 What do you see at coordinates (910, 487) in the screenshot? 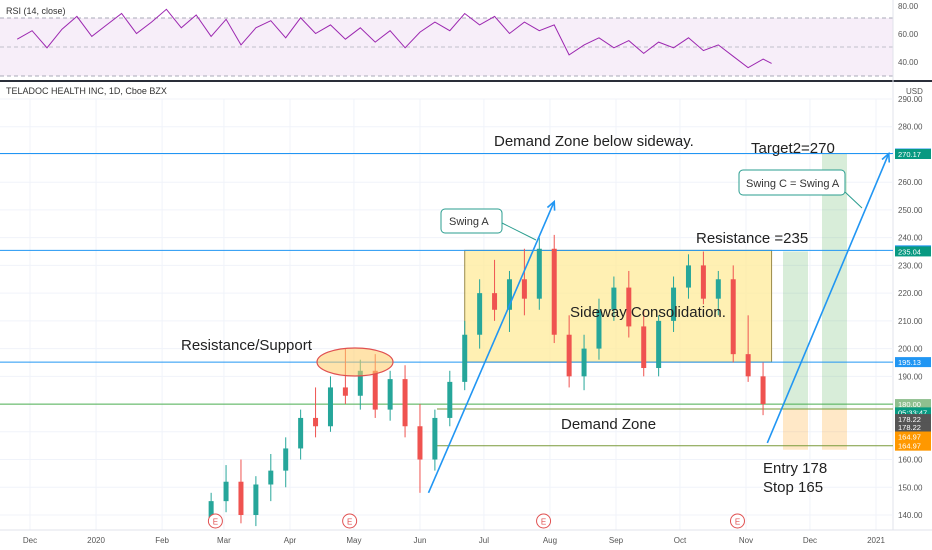
I see `price-tick: 150.00` at bounding box center [910, 487].